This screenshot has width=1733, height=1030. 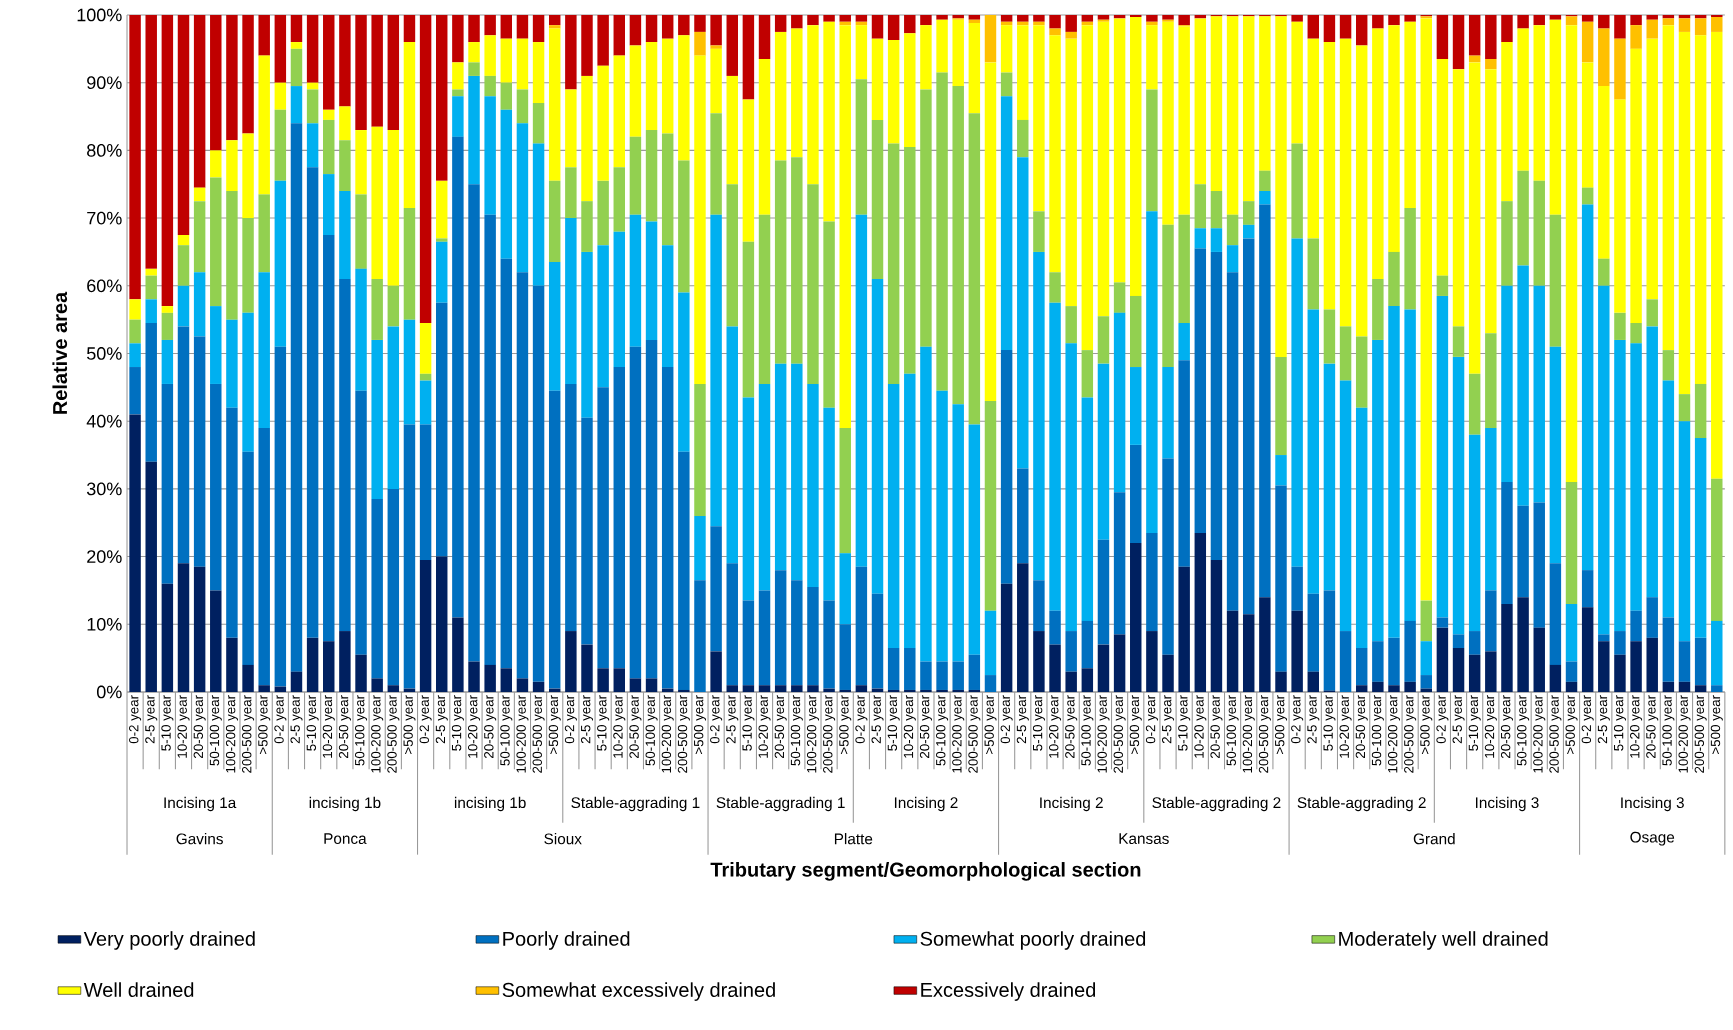 What do you see at coordinates (566, 940) in the screenshot?
I see `legend-label: Poorly drained` at bounding box center [566, 940].